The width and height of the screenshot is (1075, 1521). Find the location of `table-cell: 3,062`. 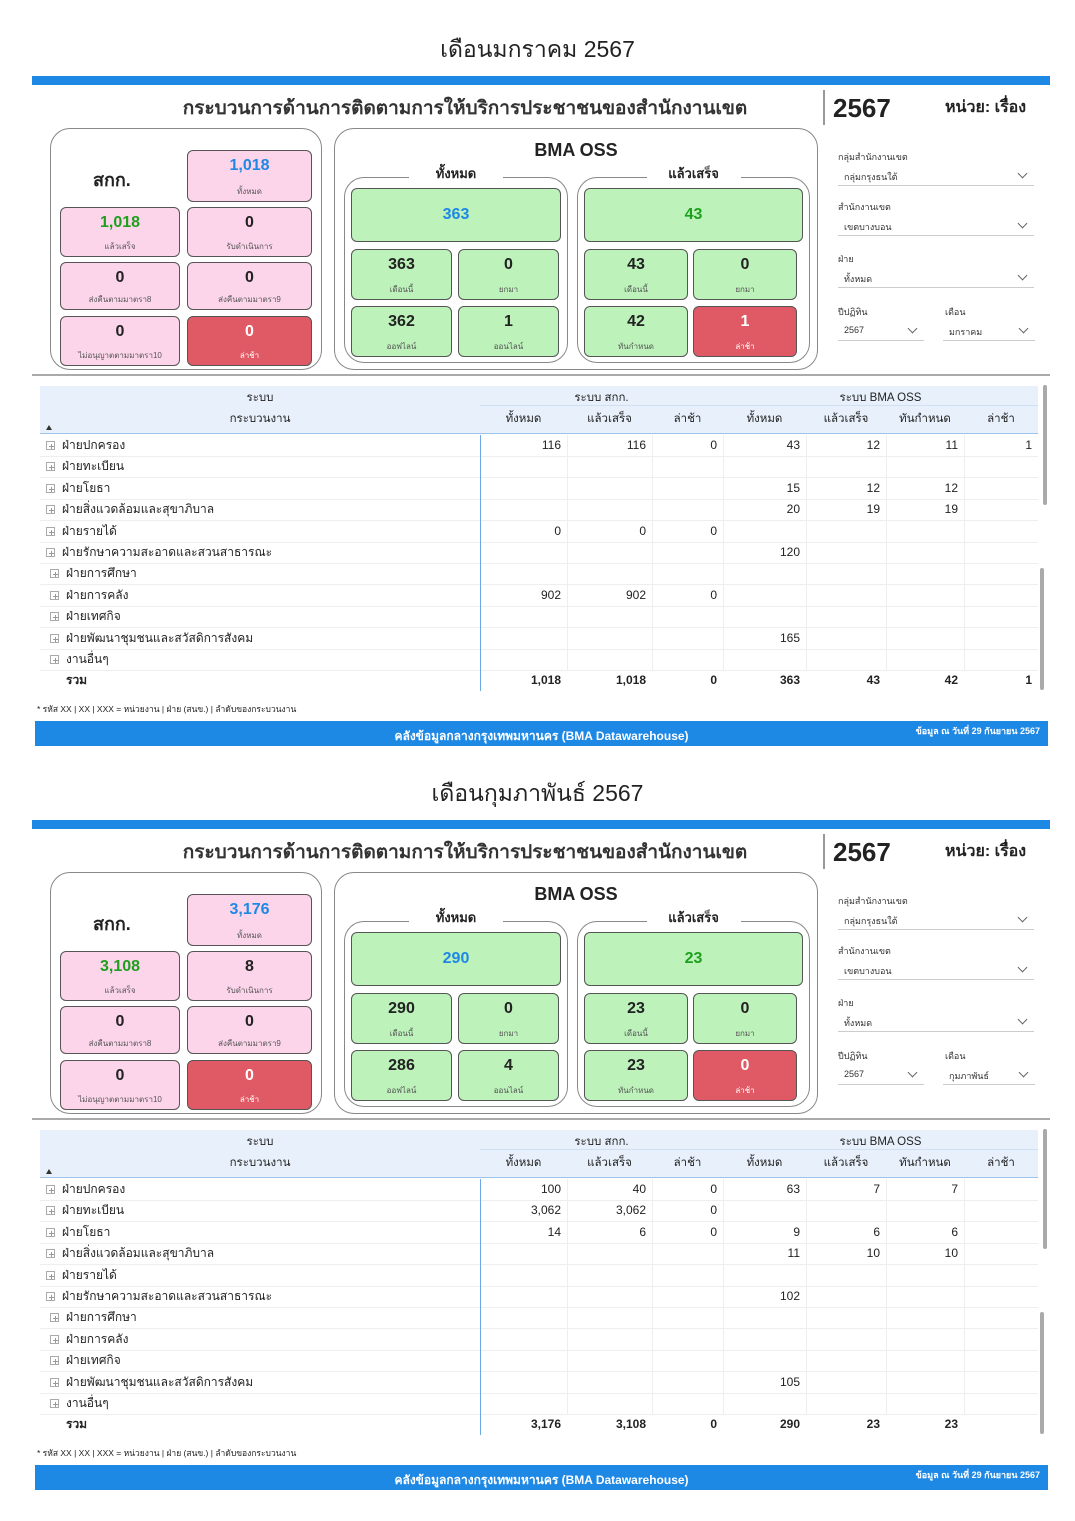

table-cell: 3,062 is located at coordinates (630, 1210).